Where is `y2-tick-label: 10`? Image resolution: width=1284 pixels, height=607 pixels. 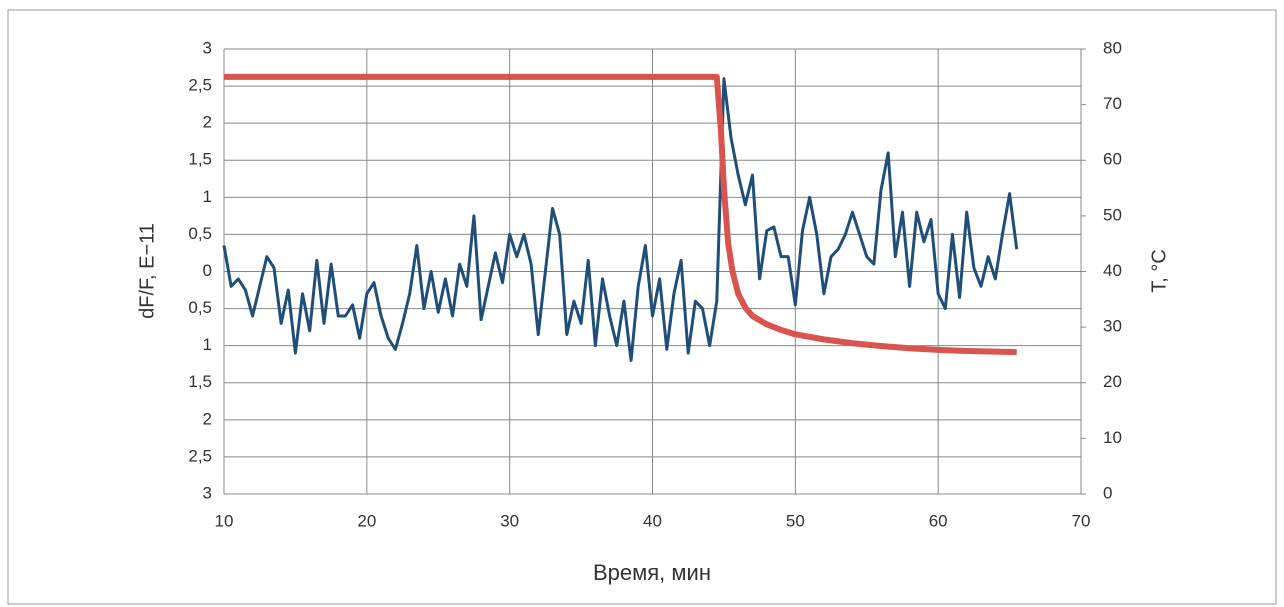 y2-tick-label: 10 is located at coordinates (1112, 437).